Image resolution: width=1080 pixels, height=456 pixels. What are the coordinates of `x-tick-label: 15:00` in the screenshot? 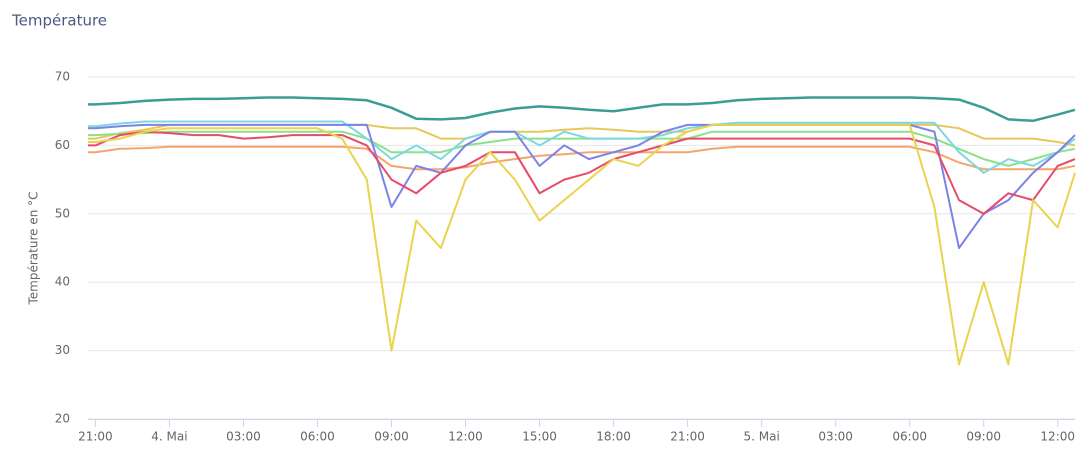 It's located at (539, 437).